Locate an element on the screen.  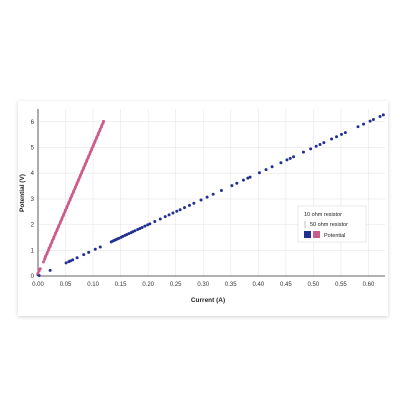
x-tick-label: 0.05 is located at coordinates (66, 285).